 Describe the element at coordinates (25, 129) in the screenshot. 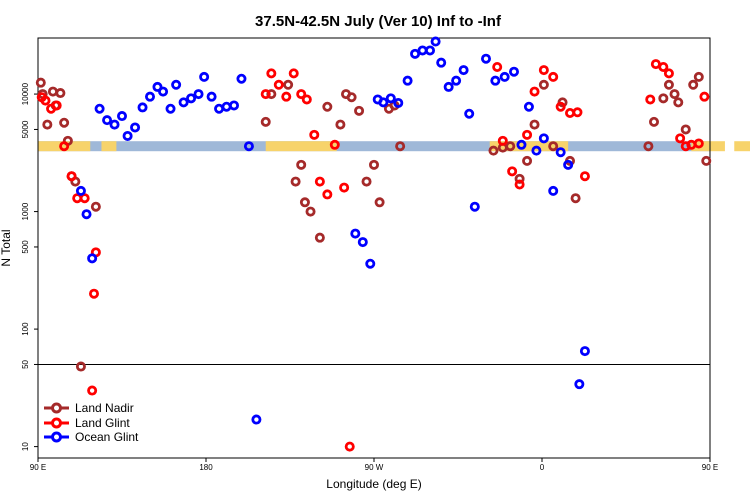

I see `y-tick-label: 5000` at that location.